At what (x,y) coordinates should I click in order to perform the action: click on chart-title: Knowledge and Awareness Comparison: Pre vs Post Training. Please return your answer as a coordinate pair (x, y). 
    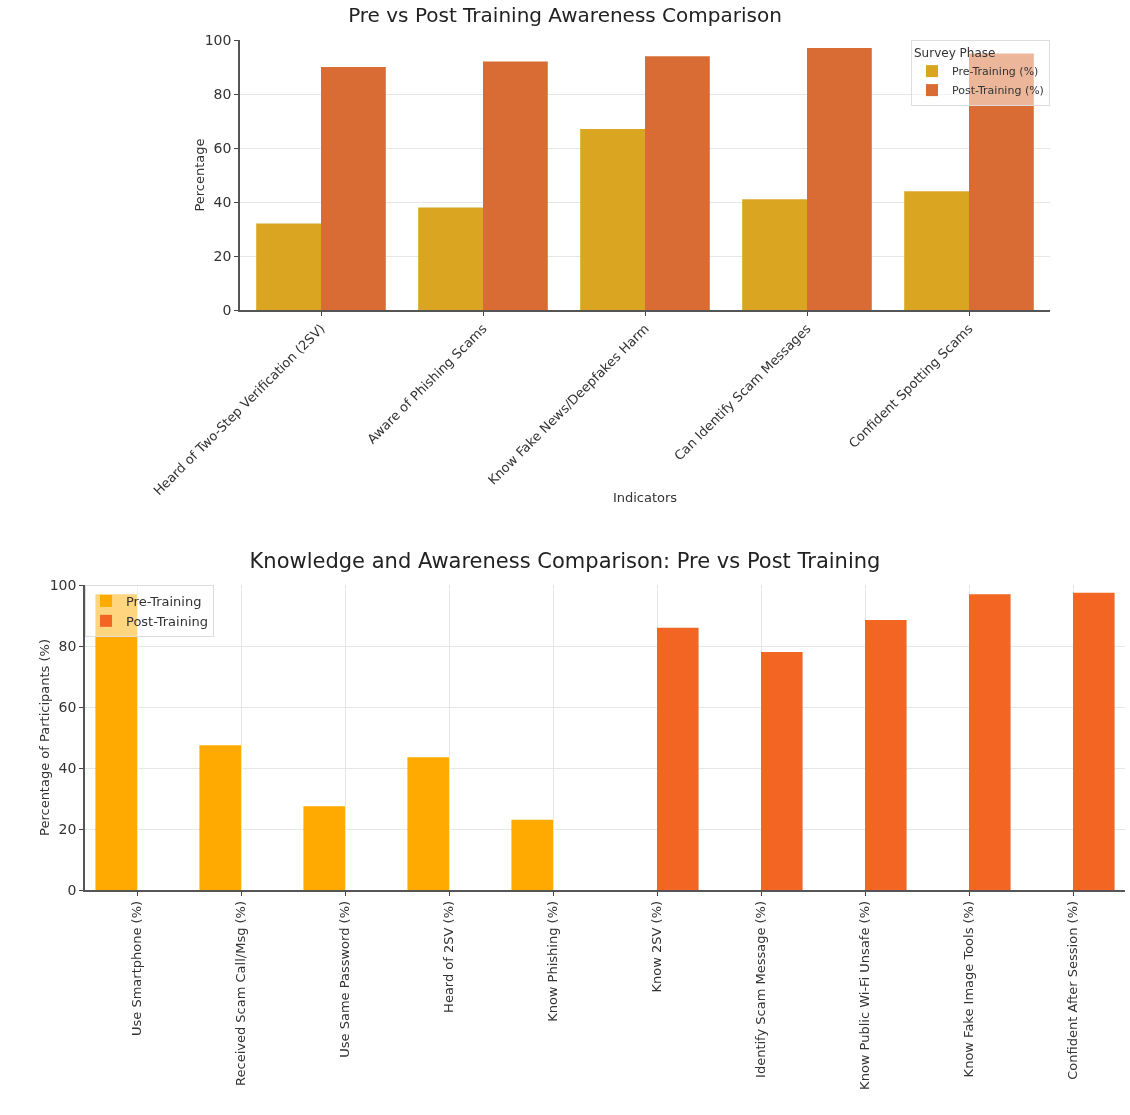
    Looking at the image, I should click on (565, 561).